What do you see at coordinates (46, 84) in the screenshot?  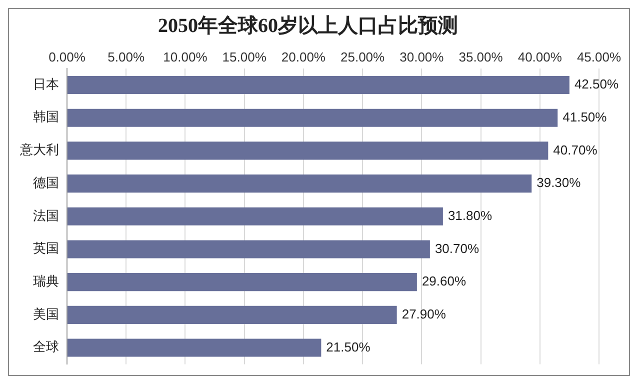 I see `y-tick-label: 日本` at bounding box center [46, 84].